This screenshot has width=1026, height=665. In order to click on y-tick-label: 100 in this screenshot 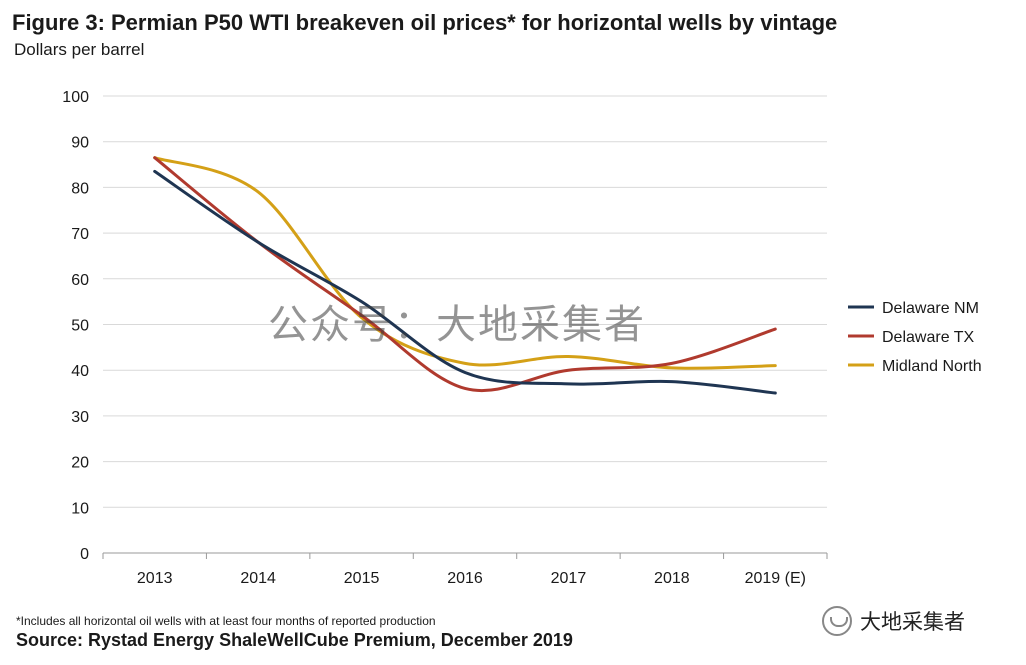, I will do `click(75, 97)`.